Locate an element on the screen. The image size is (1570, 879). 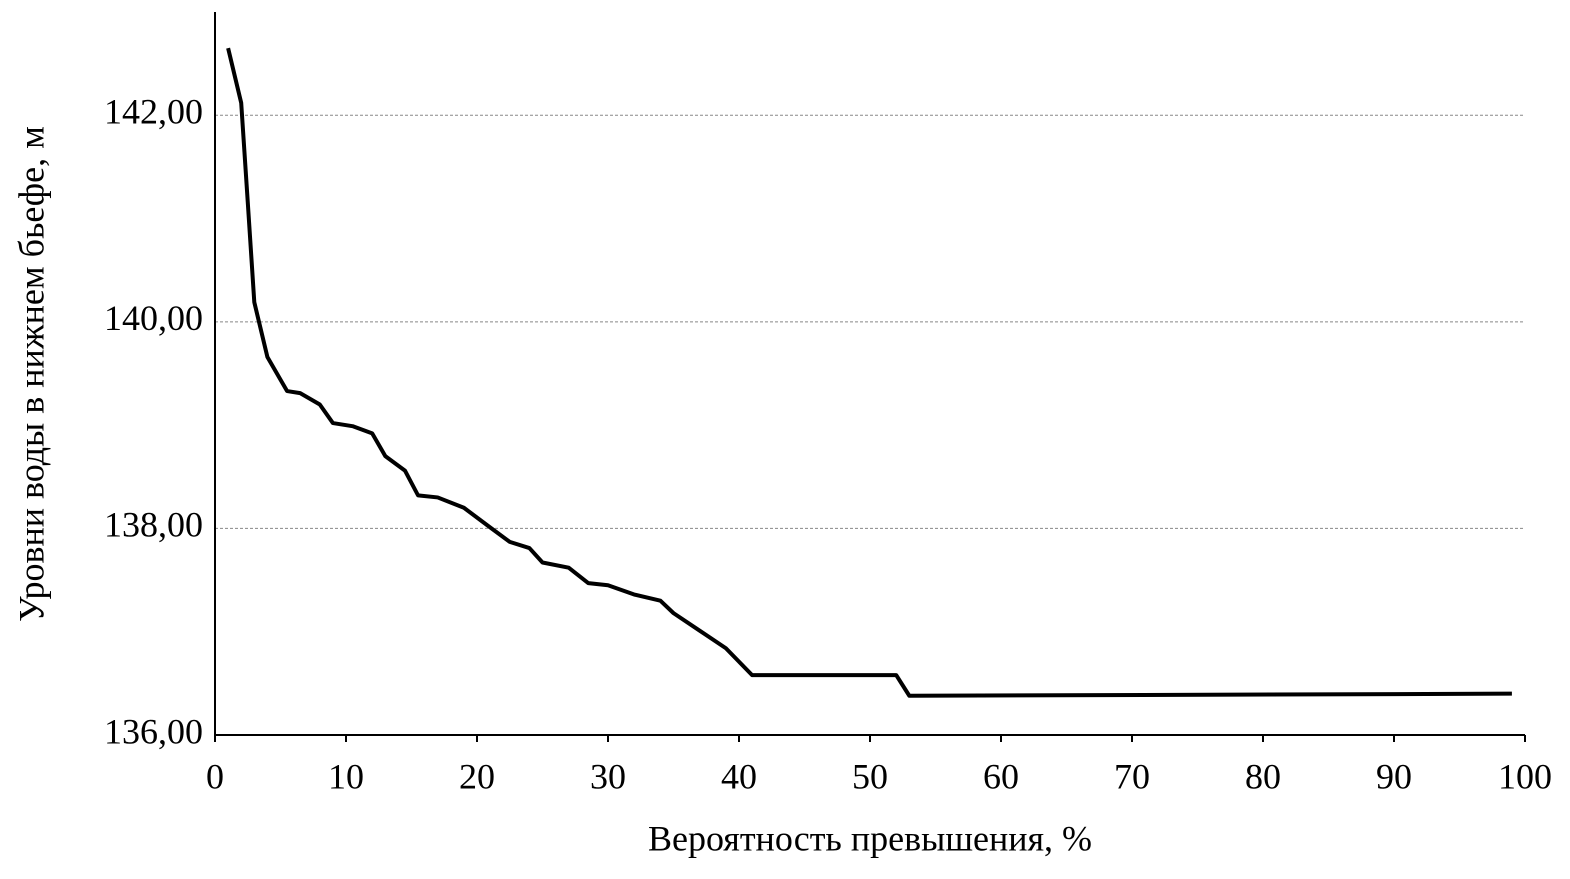
y-tick-label: 138,00 is located at coordinates (153, 525).